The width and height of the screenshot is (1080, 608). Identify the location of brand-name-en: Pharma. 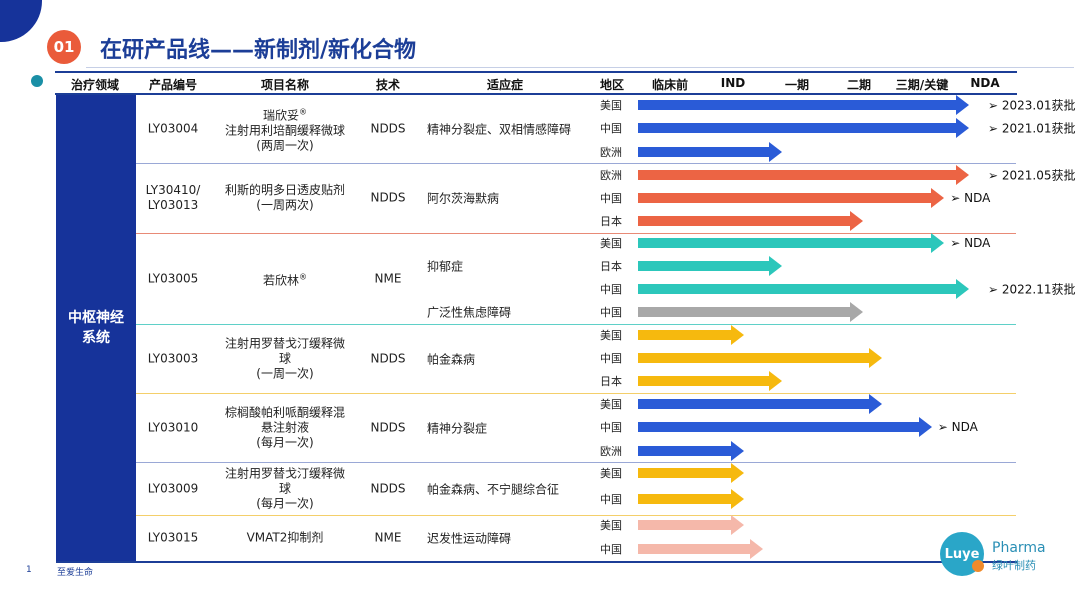
(1019, 548).